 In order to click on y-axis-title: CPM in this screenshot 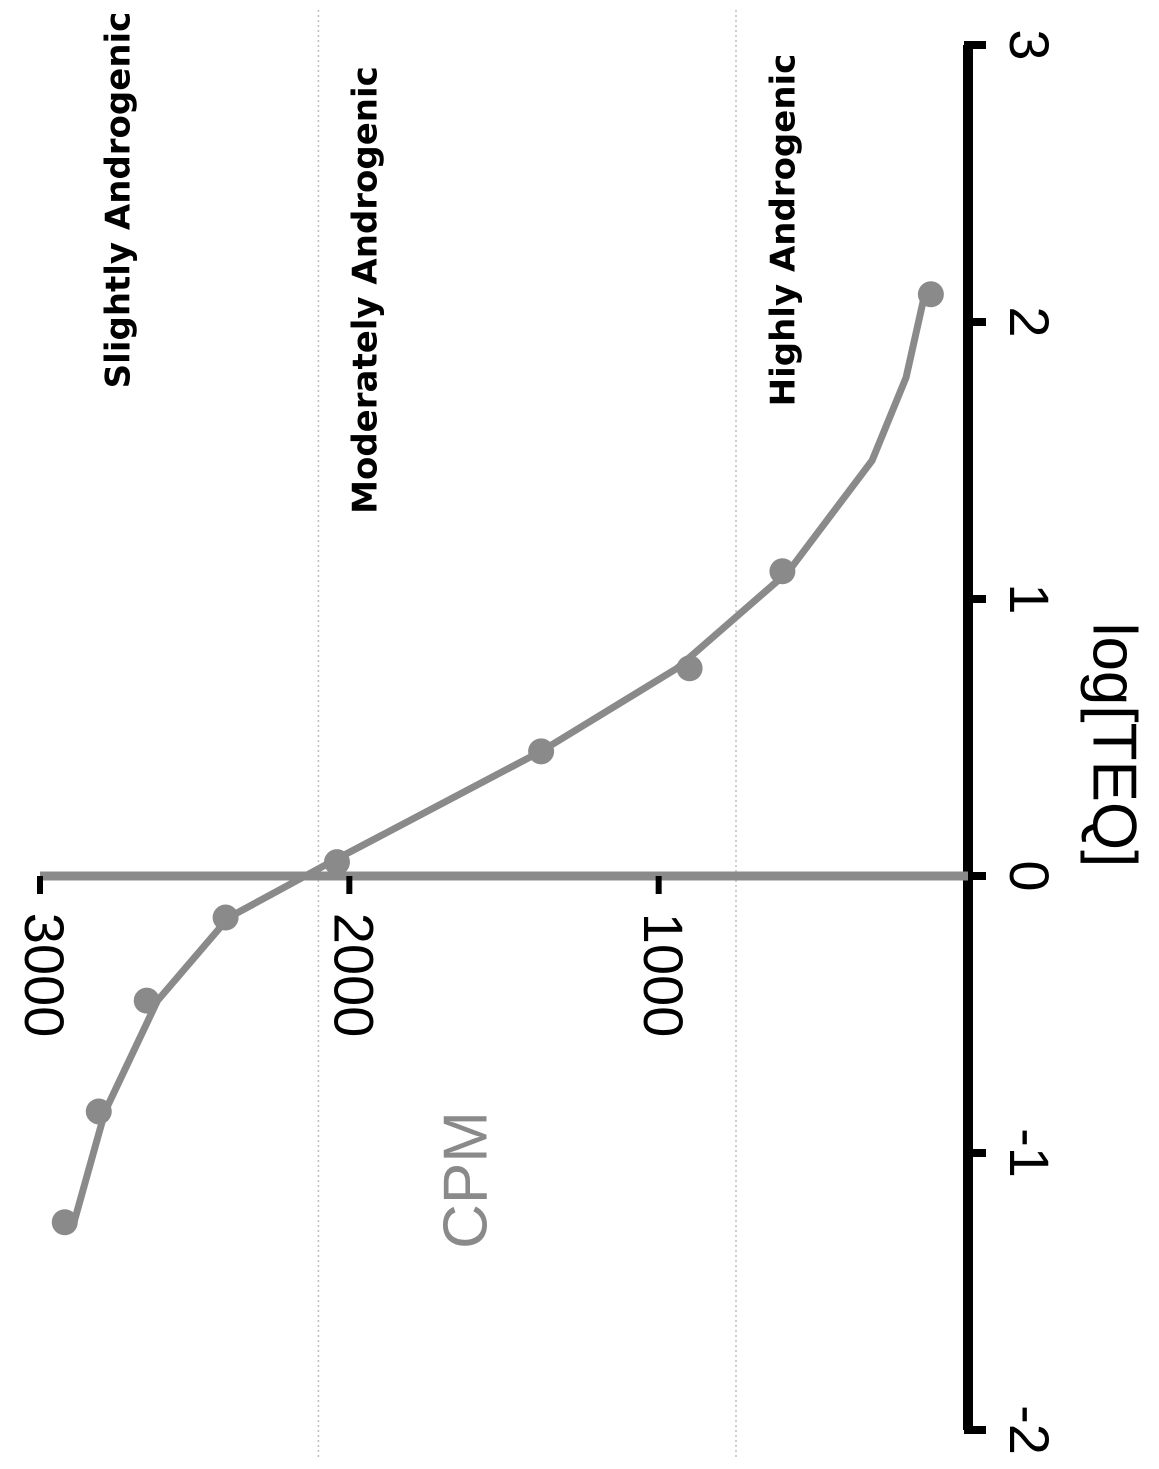, I will do `click(465, 1180)`.